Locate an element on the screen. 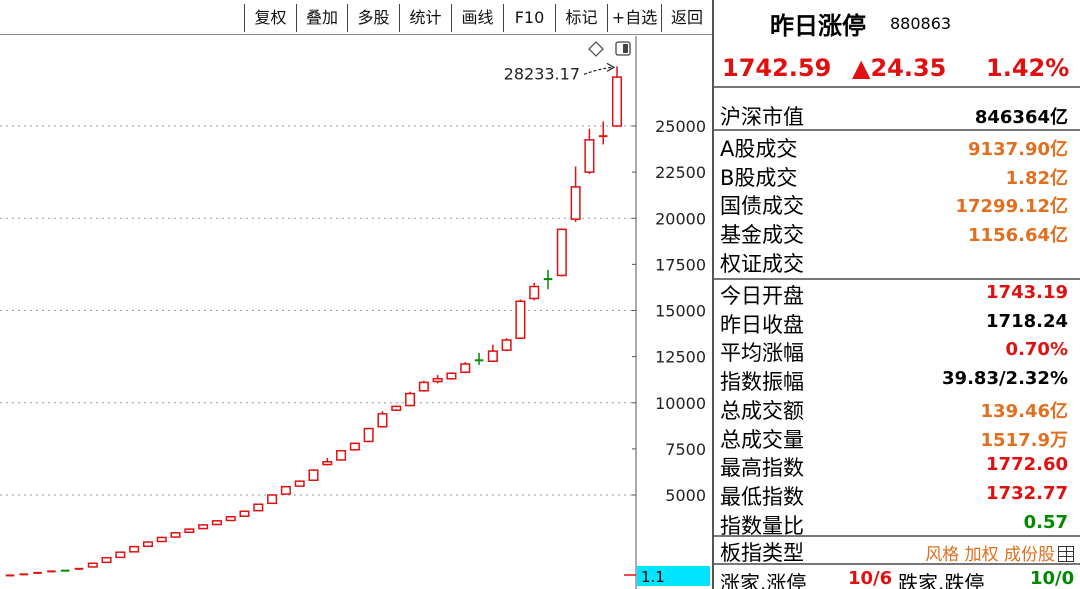 Image resolution: width=1080 pixels, height=589 pixels. last-price: 1742.59 is located at coordinates (777, 68).